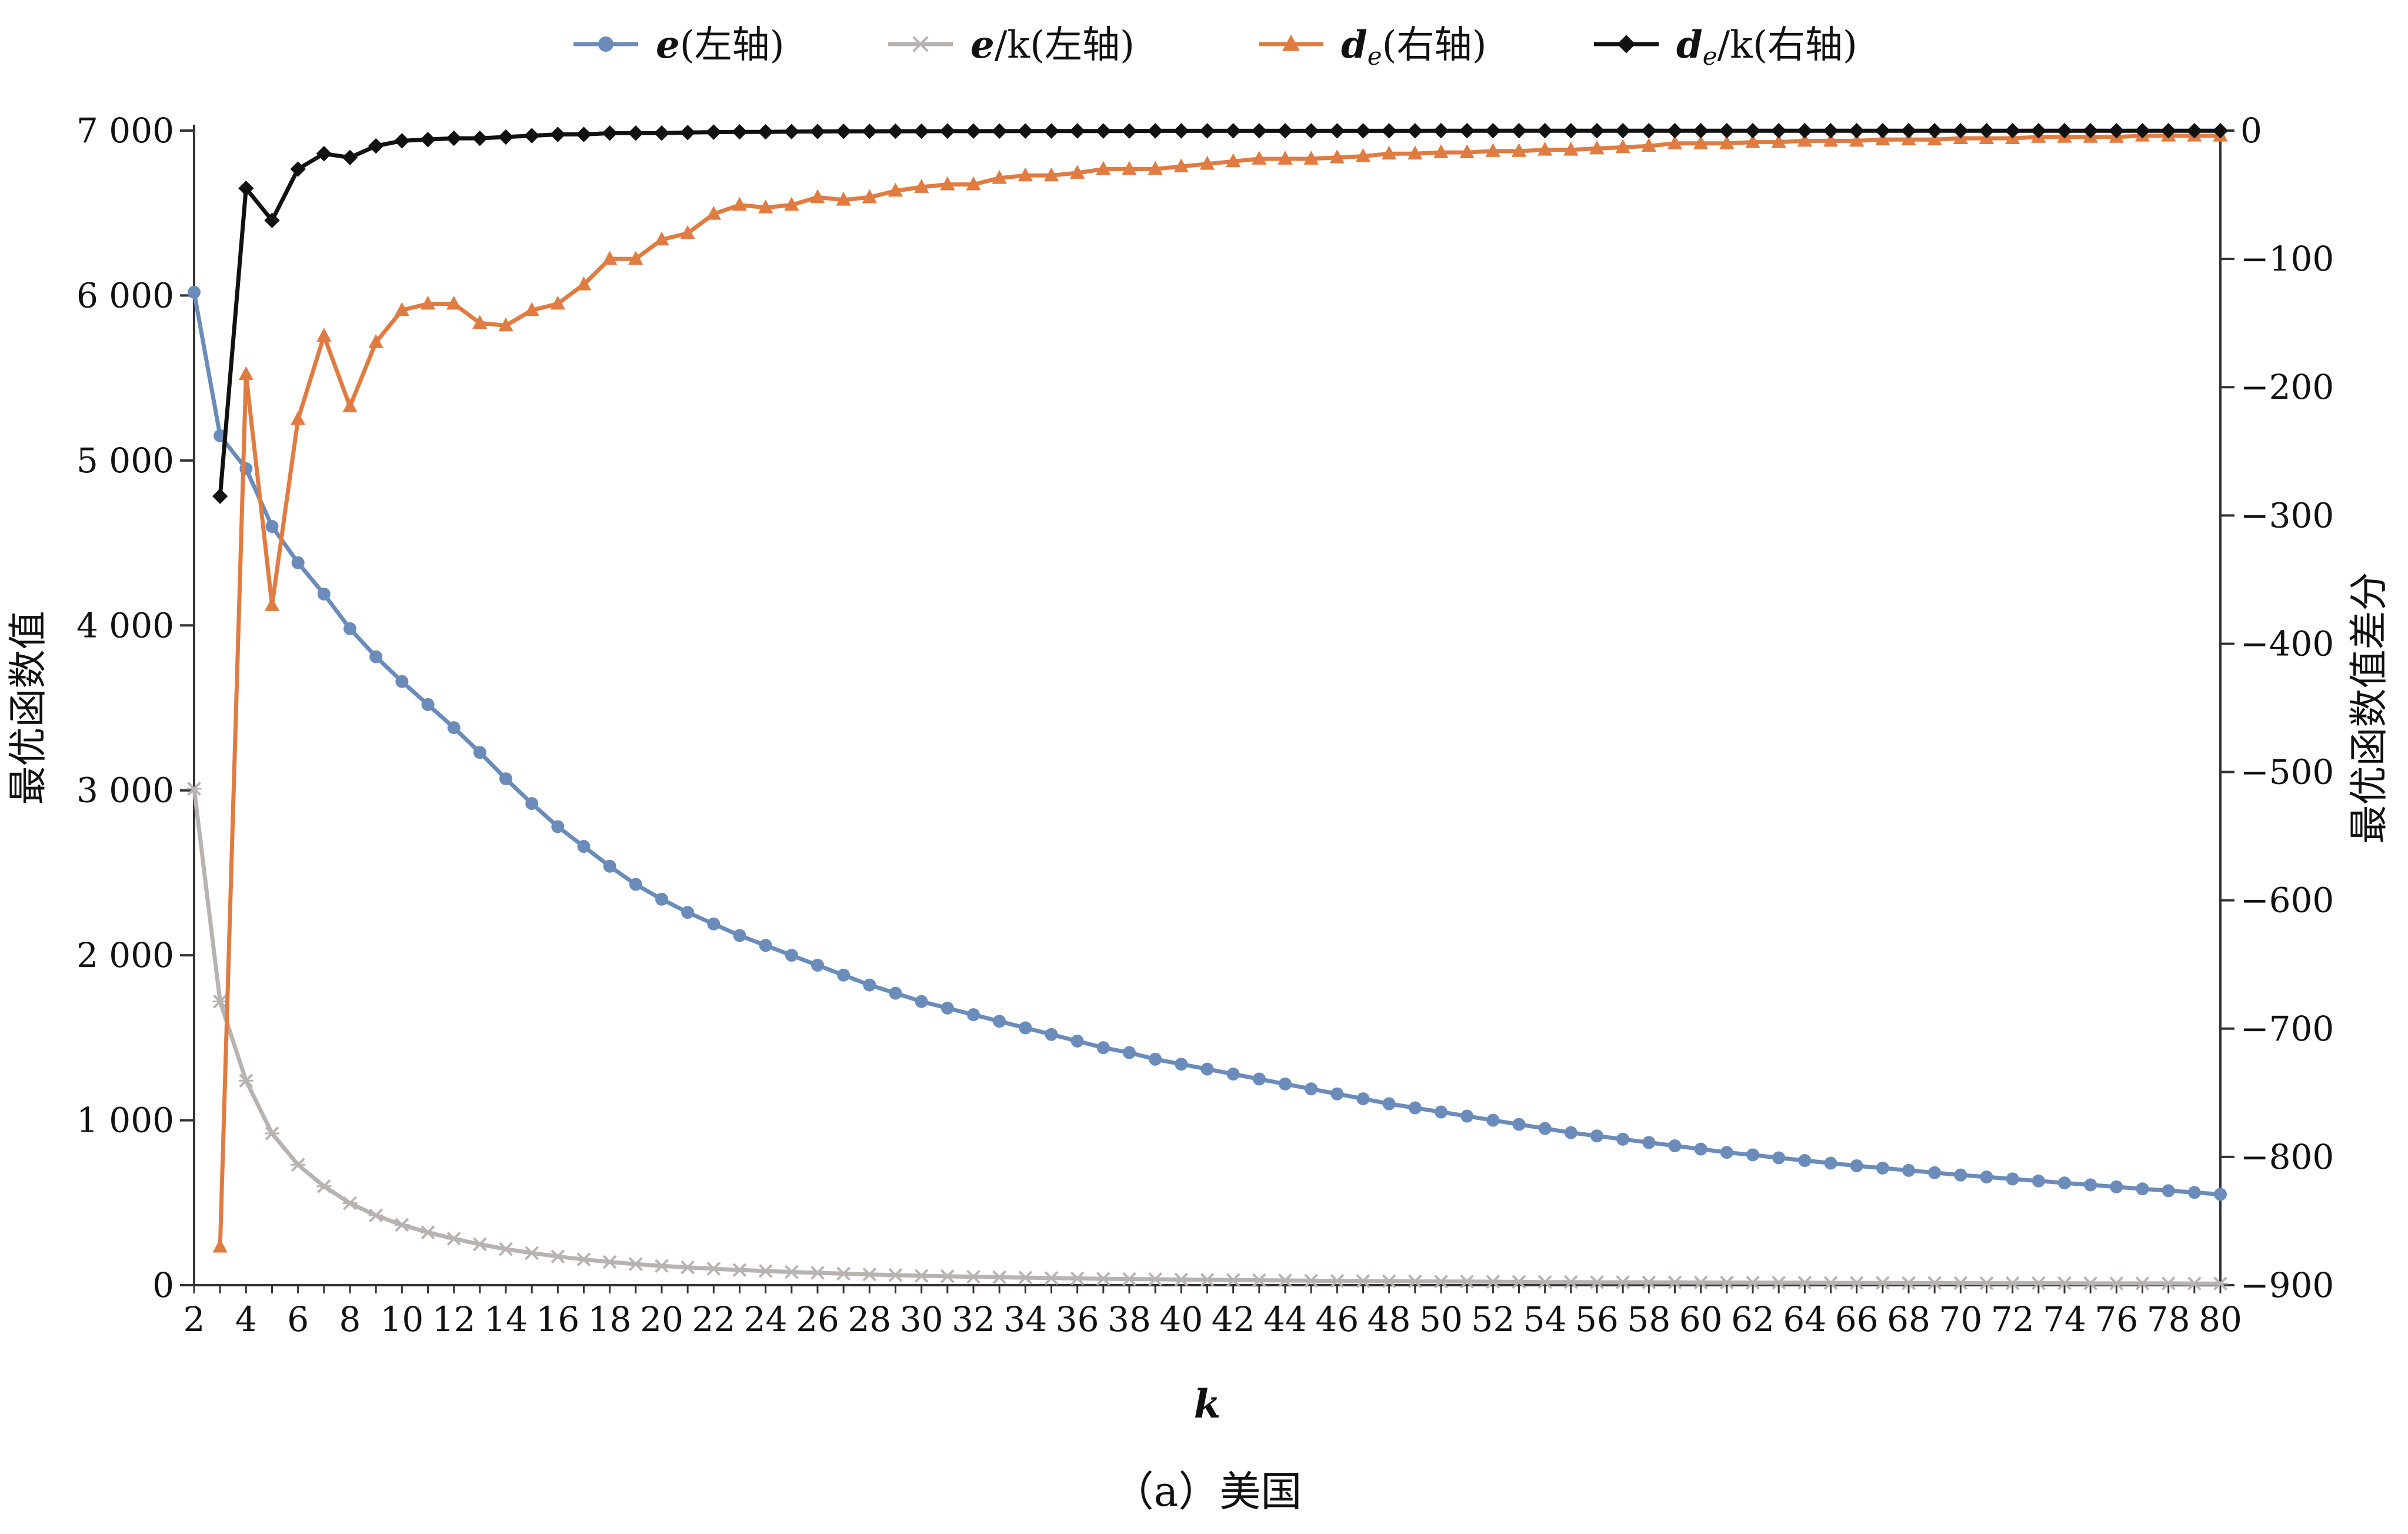  What do you see at coordinates (350, 1319) in the screenshot?
I see `x-tick-label: 8` at bounding box center [350, 1319].